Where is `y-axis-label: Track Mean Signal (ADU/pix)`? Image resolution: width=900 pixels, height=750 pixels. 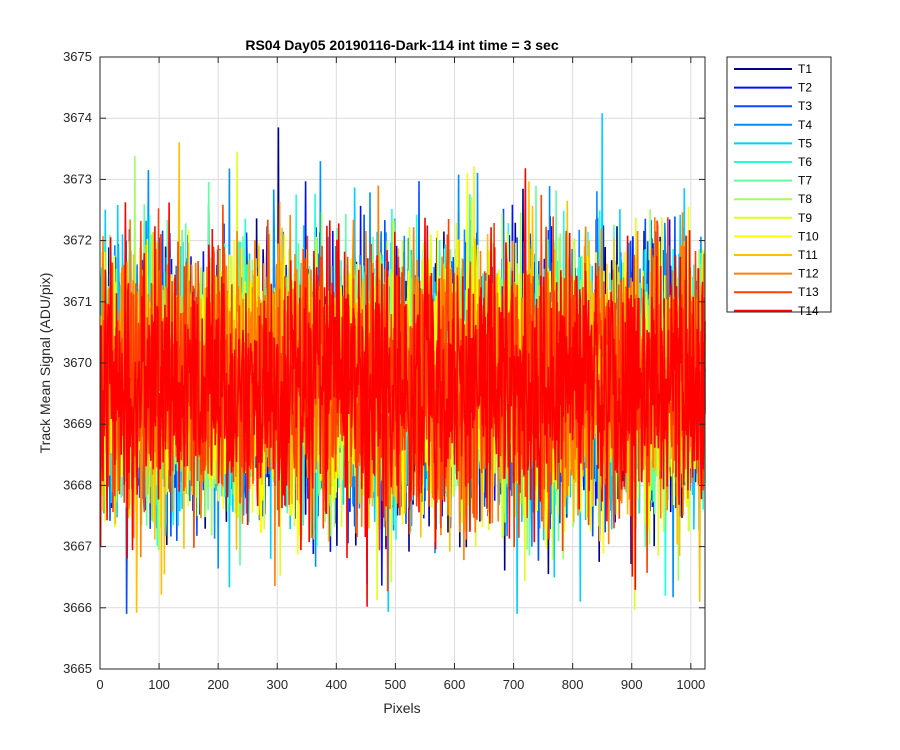
y-axis-label: Track Mean Signal (ADU/pix) is located at coordinates (45, 363).